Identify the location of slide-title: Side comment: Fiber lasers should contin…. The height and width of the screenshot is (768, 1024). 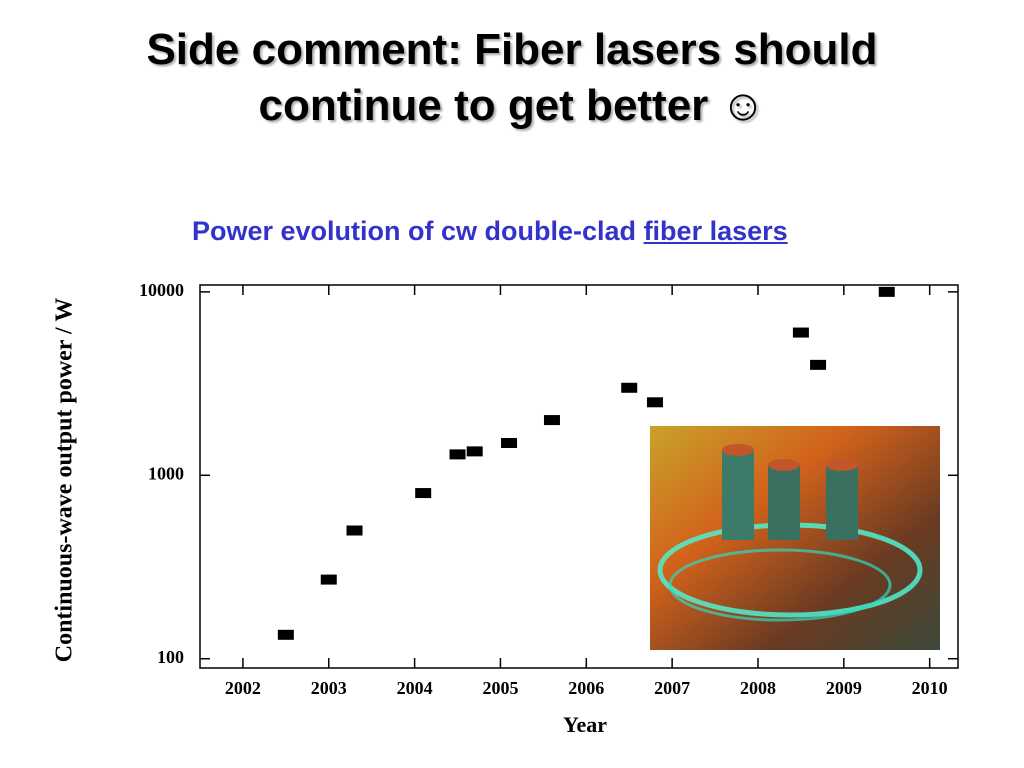
(512, 77).